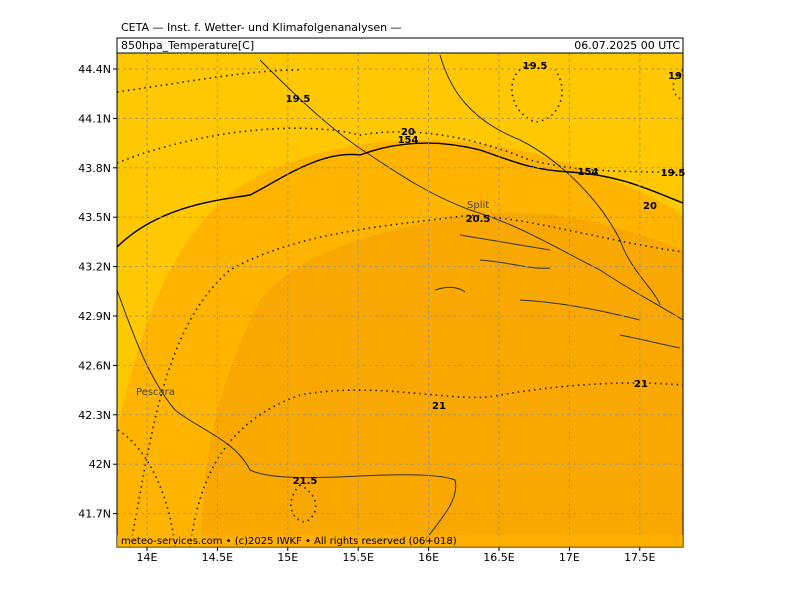 This screenshot has width=800, height=604. What do you see at coordinates (187, 45) in the screenshot?
I see `field-name: 850hpa_Temperature[C]` at bounding box center [187, 45].